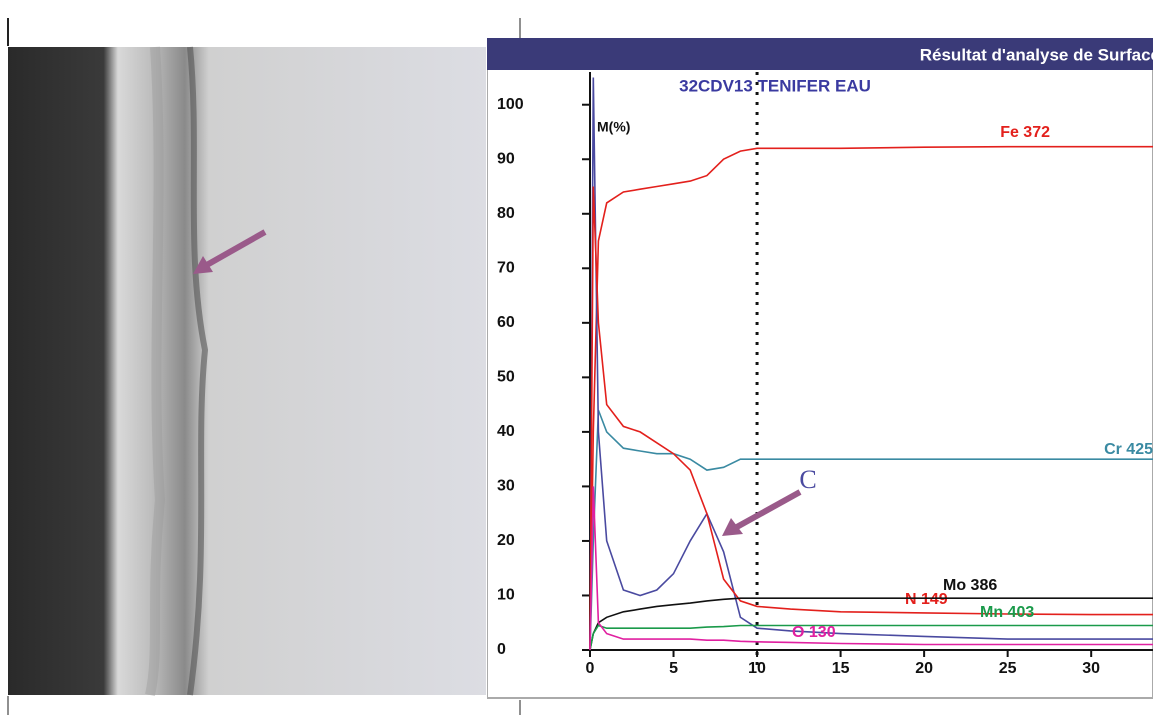 The width and height of the screenshot is (1162, 715). Describe the element at coordinates (1025, 132) in the screenshot. I see `series-label: Fe 372` at that location.